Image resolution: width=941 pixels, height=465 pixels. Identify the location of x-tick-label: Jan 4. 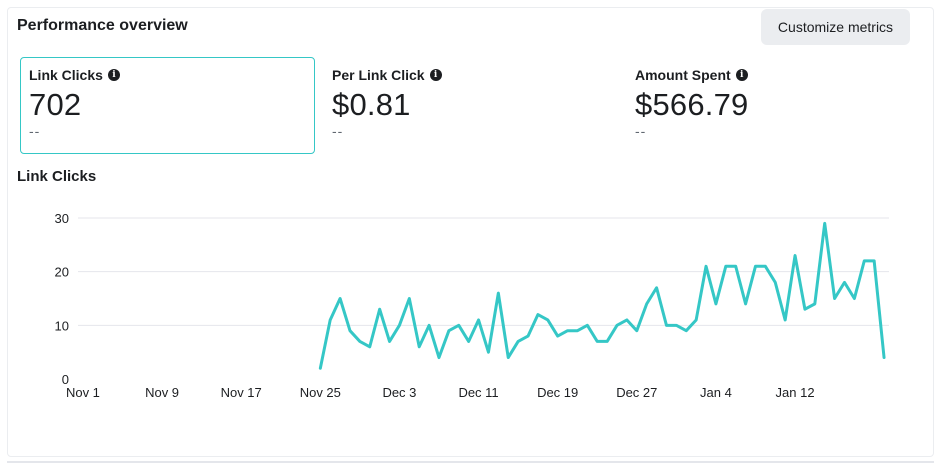
(716, 392).